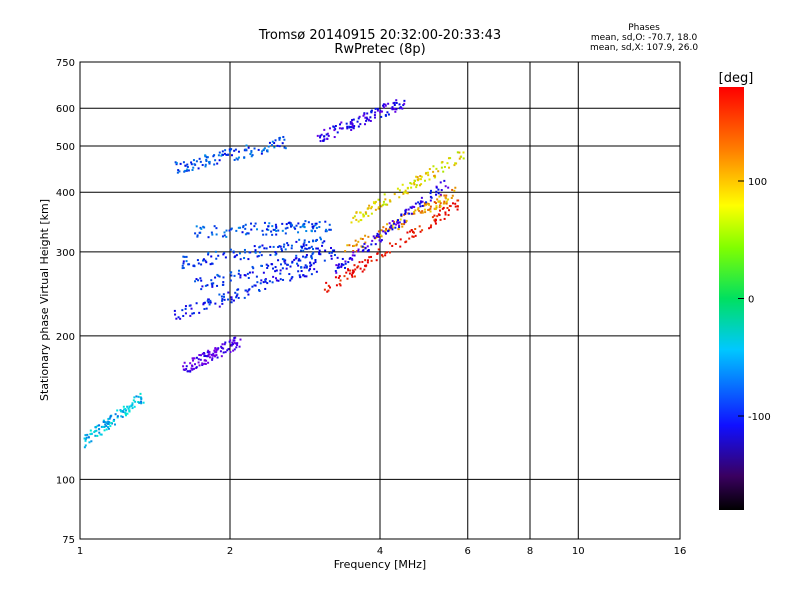  Describe the element at coordinates (736, 78) in the screenshot. I see `colorbar-label: [deg]` at that location.